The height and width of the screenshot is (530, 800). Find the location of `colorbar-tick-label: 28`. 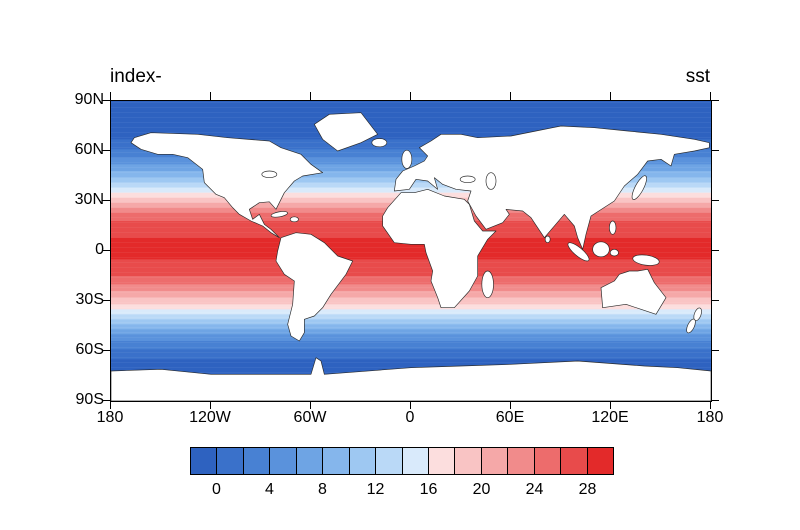

colorbar-tick-label: 28 is located at coordinates (587, 489).